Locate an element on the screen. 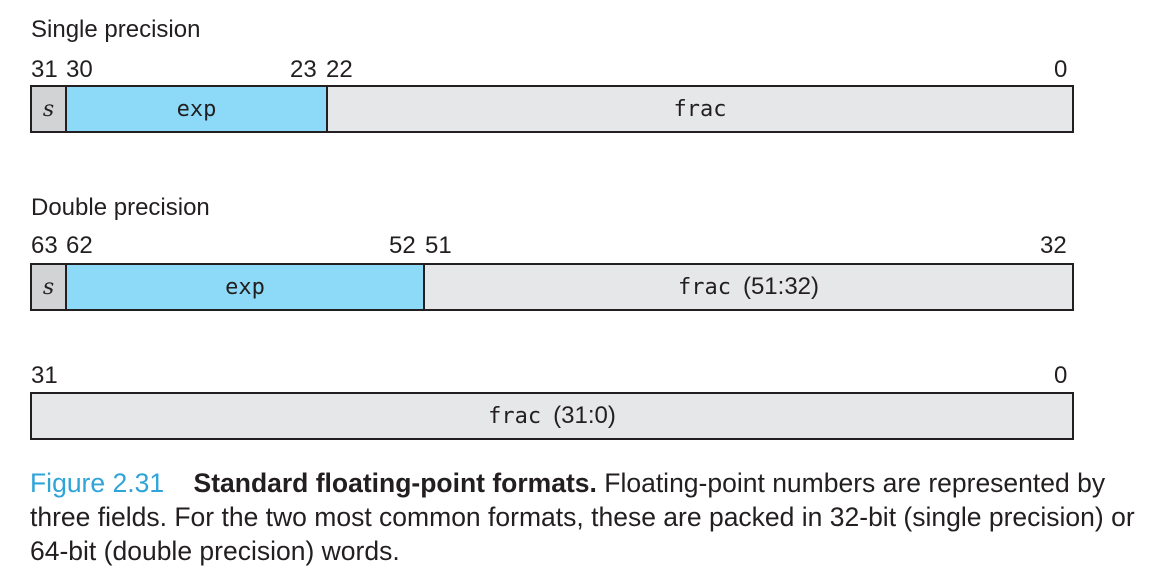  single-precision-bar: s exp frac is located at coordinates (552, 109).